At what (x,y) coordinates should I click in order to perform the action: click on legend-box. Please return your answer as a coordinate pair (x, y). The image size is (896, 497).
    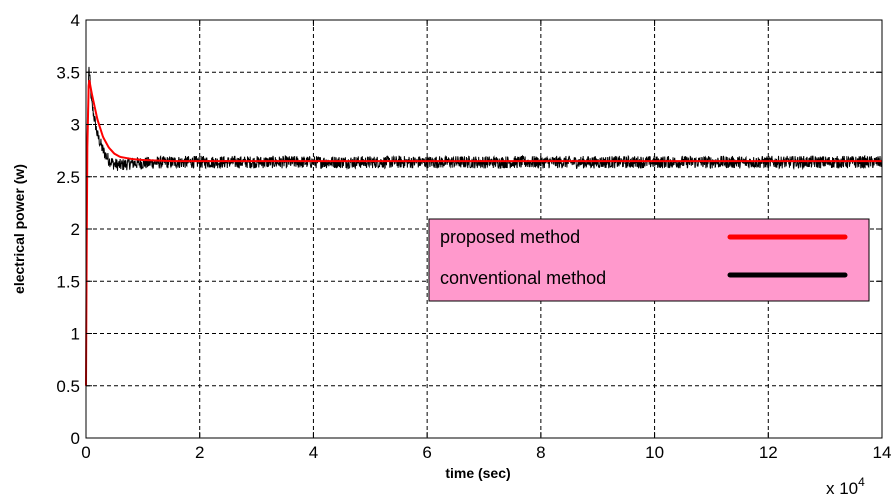
    Looking at the image, I should click on (649, 260).